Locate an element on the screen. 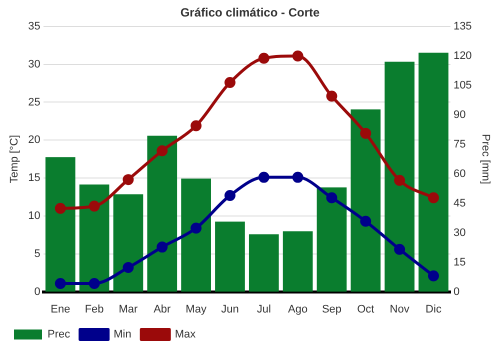 The image size is (500, 350). x-tick-label: Dic is located at coordinates (434, 309).